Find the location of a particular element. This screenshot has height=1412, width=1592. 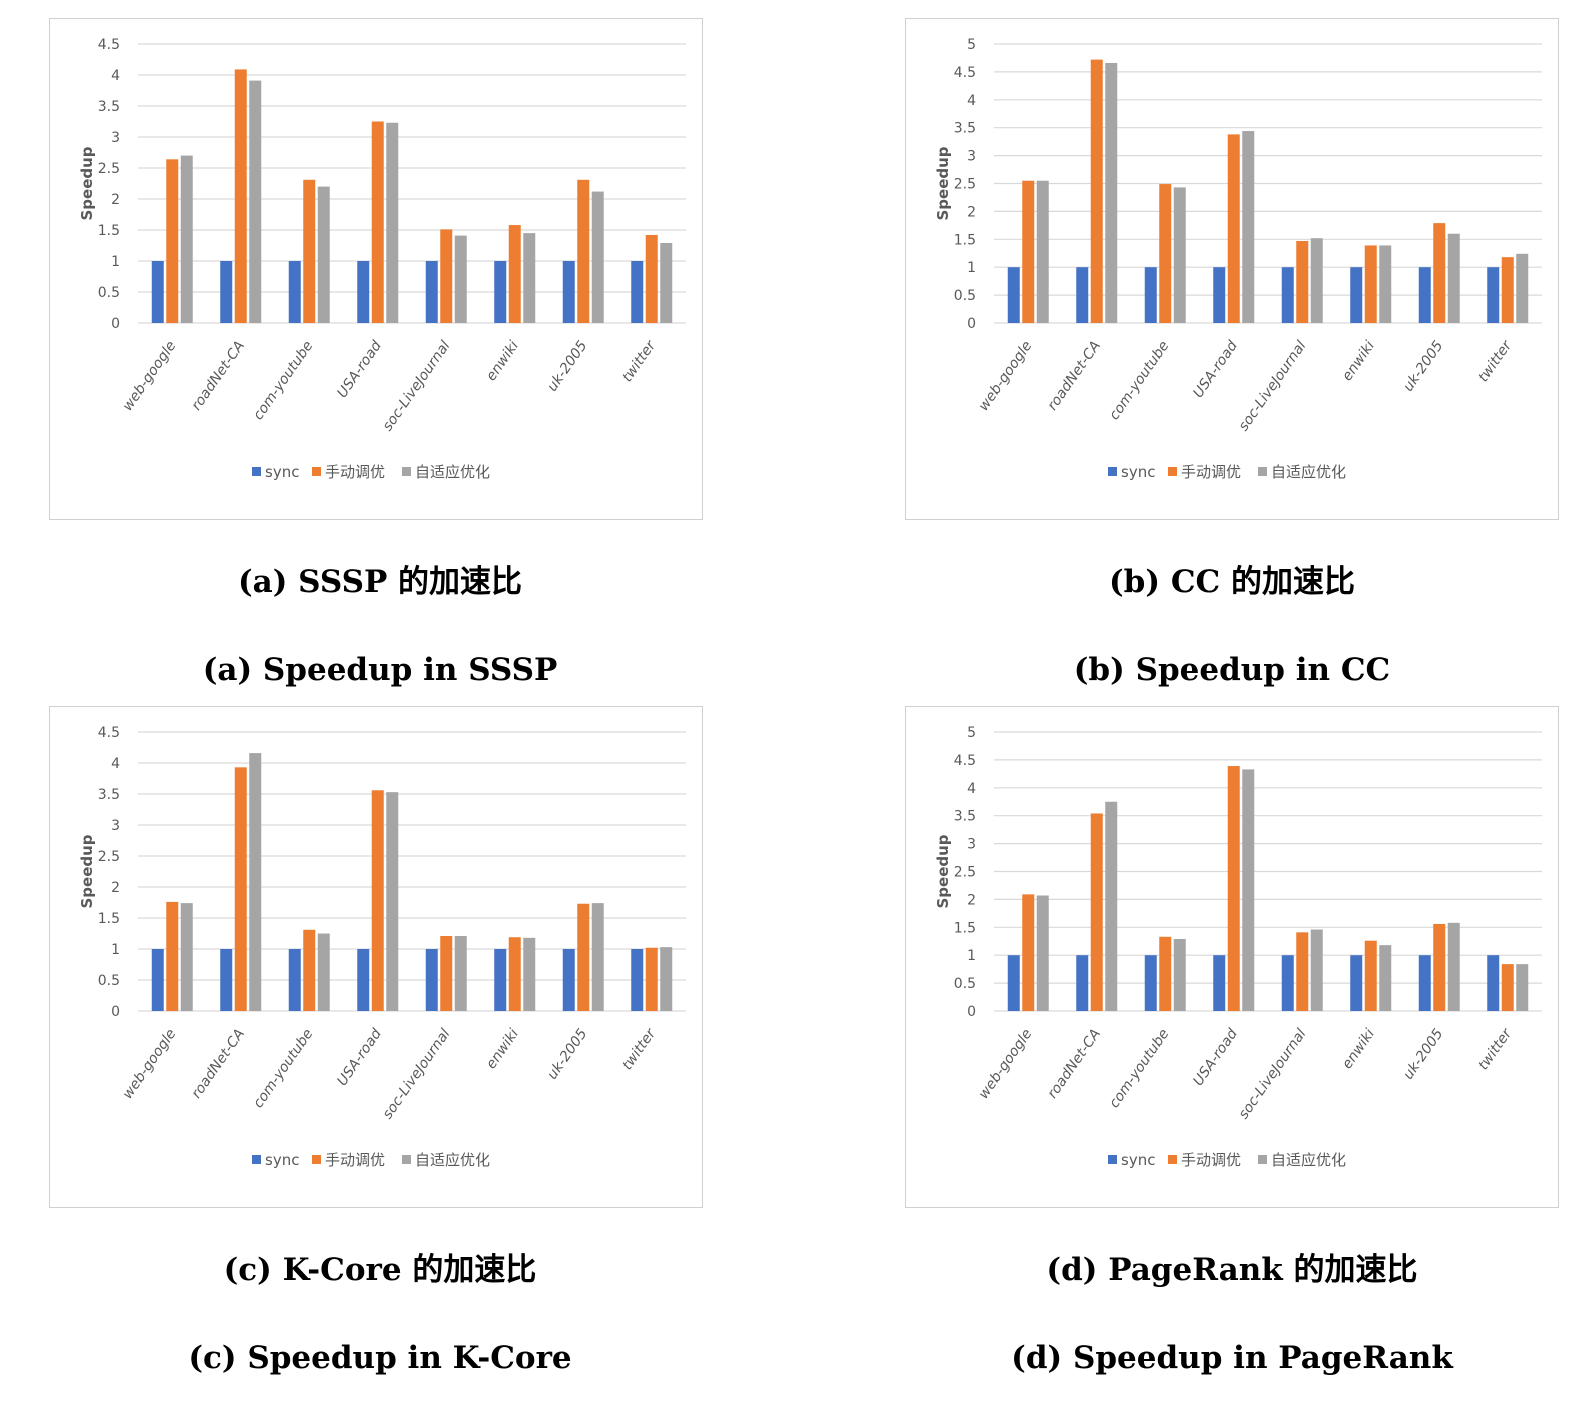

caption-zh-sssp: (a) SSSP 的加速比 is located at coordinates (380, 582).